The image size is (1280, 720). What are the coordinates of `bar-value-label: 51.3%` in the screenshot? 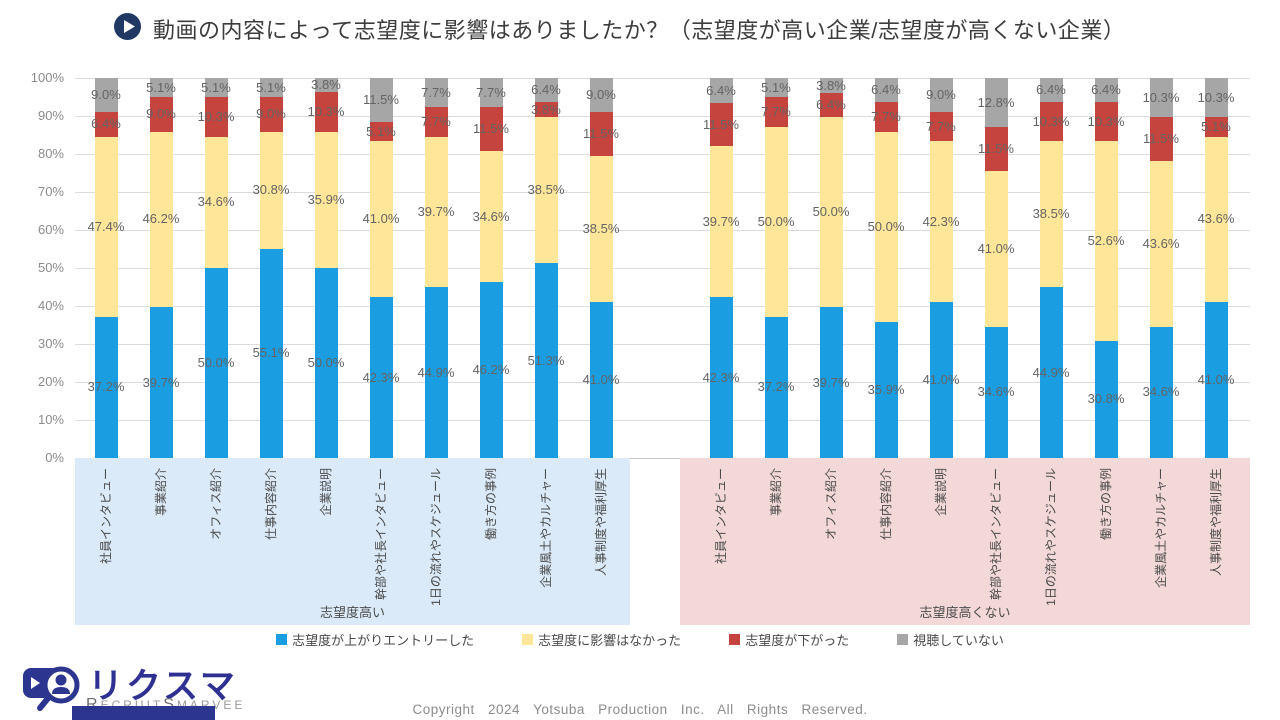 It's located at (546, 360).